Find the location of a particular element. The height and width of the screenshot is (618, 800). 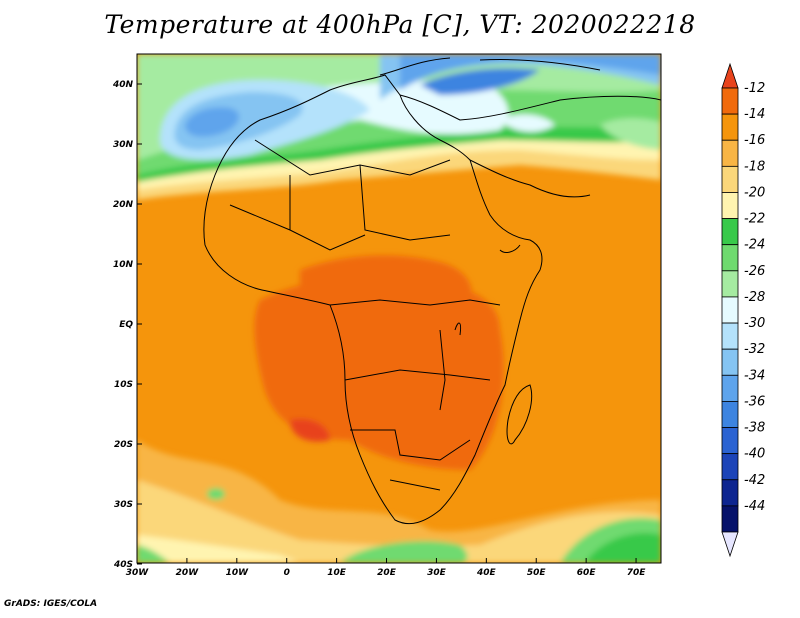

colorbar-label: -24 is located at coordinates (754, 245).